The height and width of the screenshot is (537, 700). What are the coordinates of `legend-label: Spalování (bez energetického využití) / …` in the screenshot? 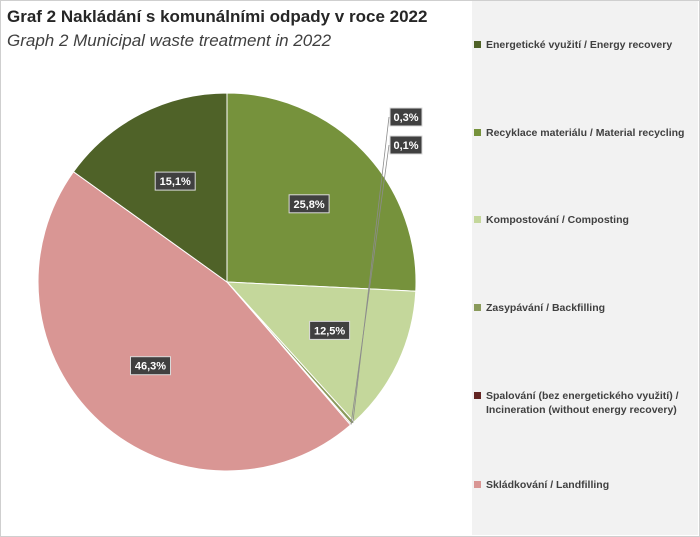 It's located at (582, 403).